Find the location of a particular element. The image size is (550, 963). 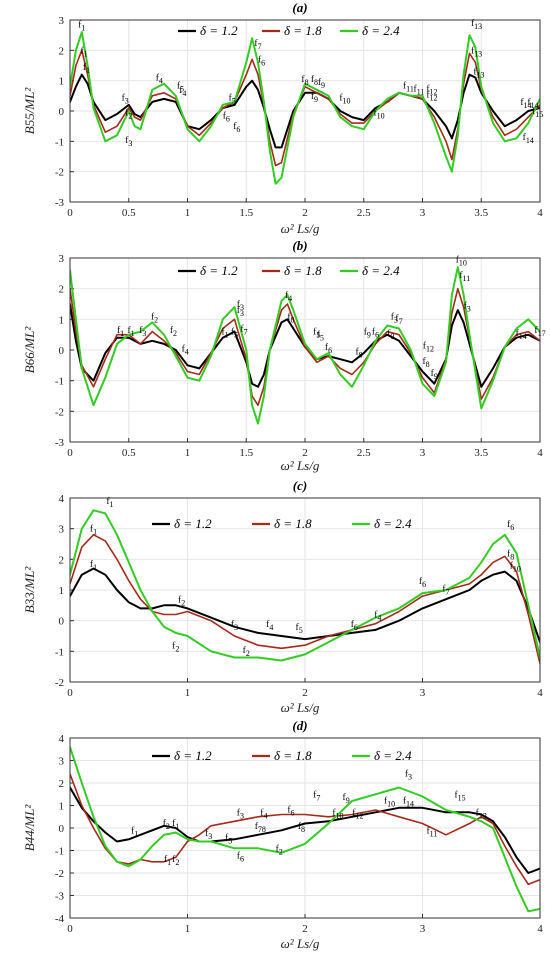

y-tick-label: 1 is located at coordinates (62, 320).